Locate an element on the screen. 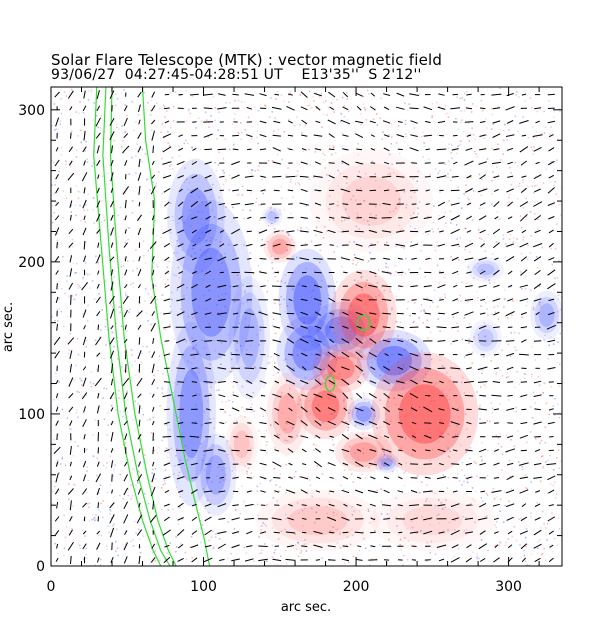 The image size is (612, 617). observation-time: 04:27:45-04:28:51 UT is located at coordinates (203, 75).